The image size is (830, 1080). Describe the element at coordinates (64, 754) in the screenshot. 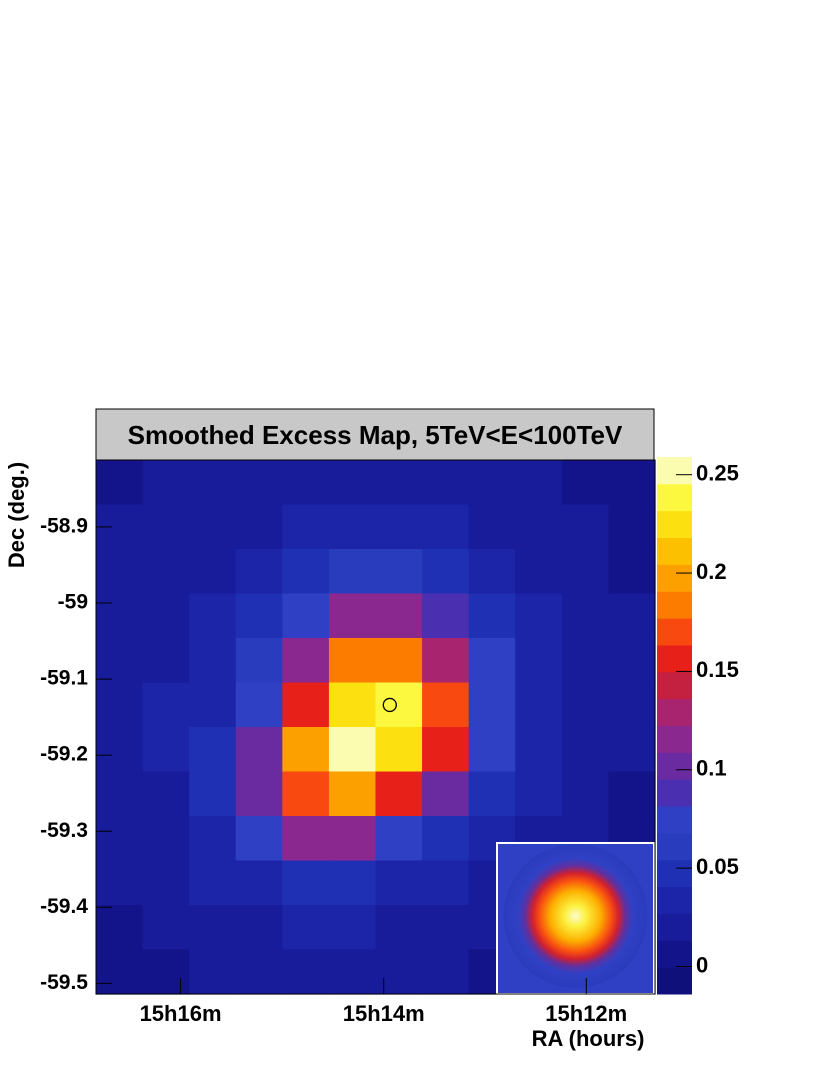

I see `y-tick-label: -59.2` at that location.